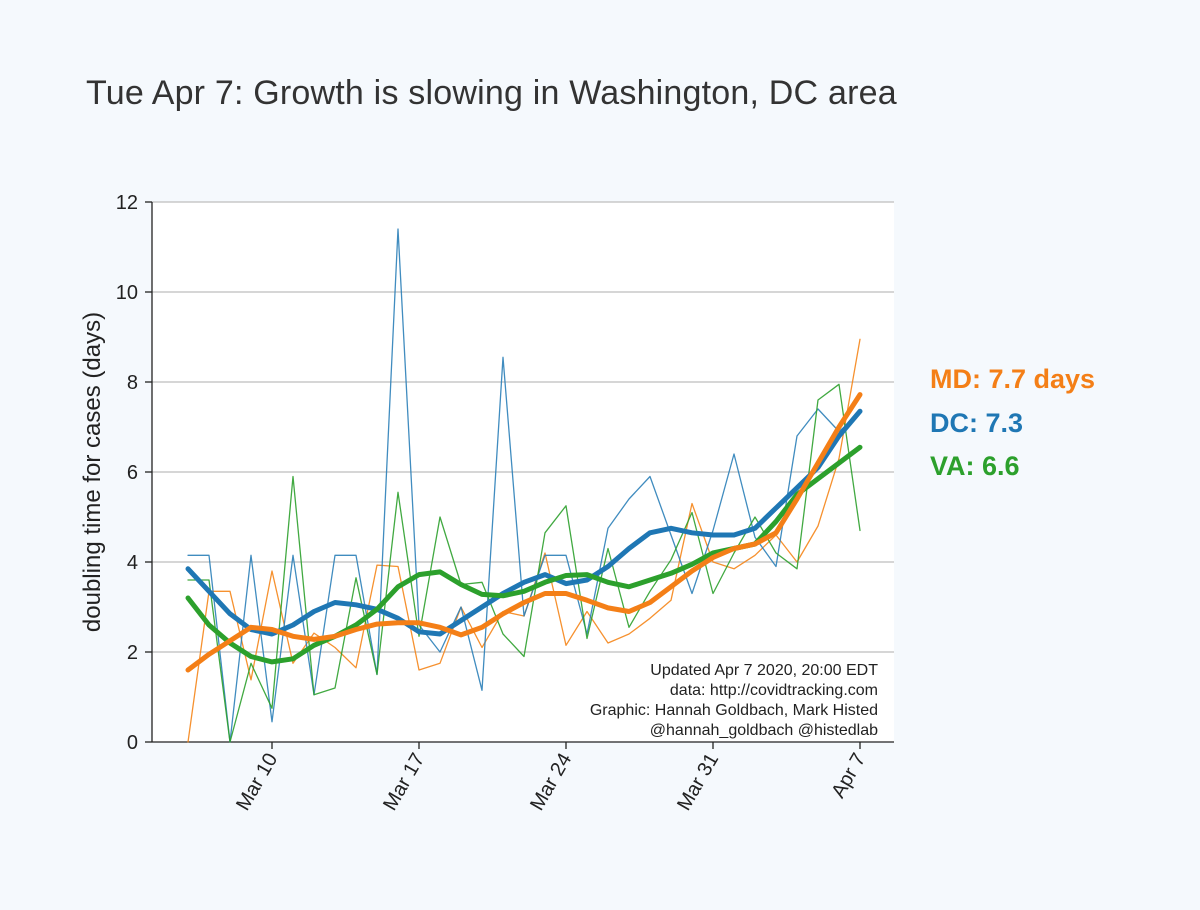  I want to click on y-axis-label: doubling time for cases (days), so click(92, 472).